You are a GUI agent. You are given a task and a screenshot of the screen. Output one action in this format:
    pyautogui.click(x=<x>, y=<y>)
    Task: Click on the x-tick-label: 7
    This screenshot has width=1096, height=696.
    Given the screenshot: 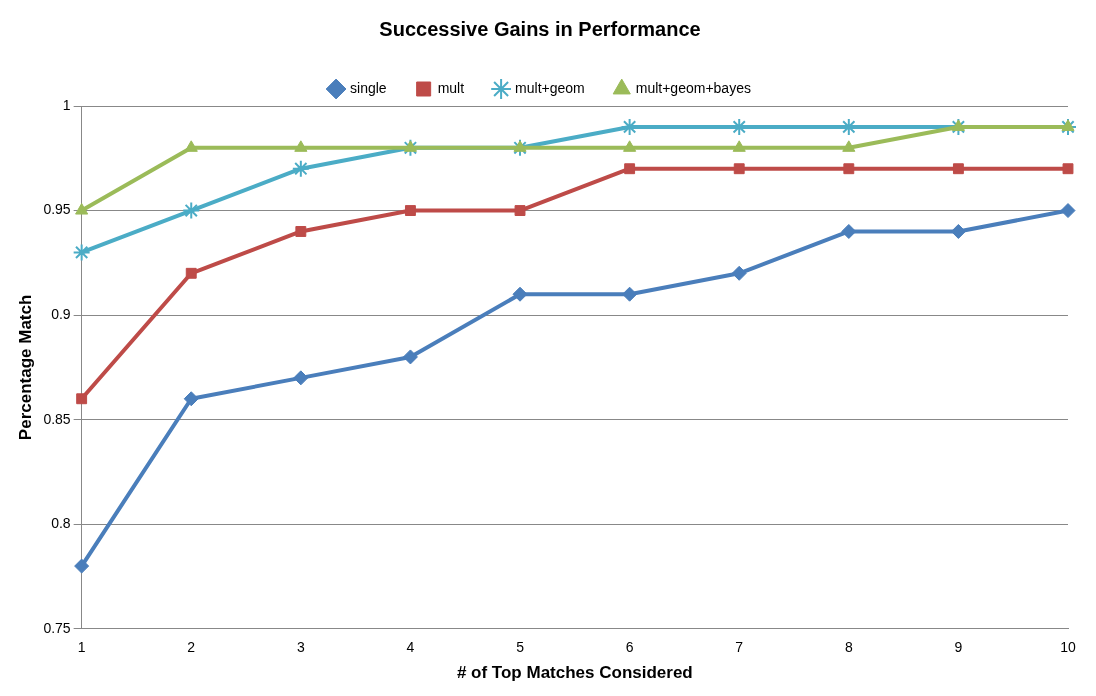 What is the action you would take?
    pyautogui.click(x=739, y=647)
    